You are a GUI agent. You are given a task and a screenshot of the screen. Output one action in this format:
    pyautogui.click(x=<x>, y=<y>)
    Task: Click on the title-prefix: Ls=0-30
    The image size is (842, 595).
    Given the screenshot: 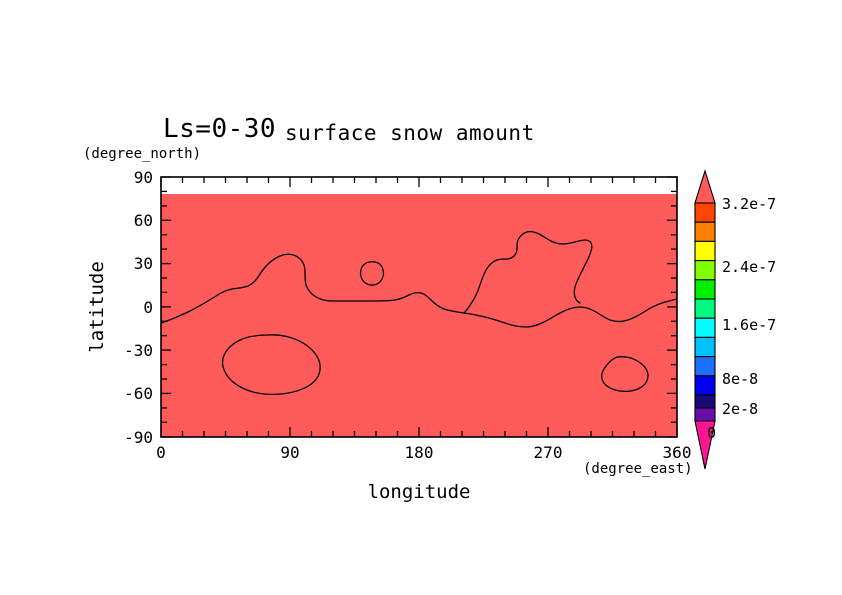 What is the action you would take?
    pyautogui.click(x=219, y=129)
    